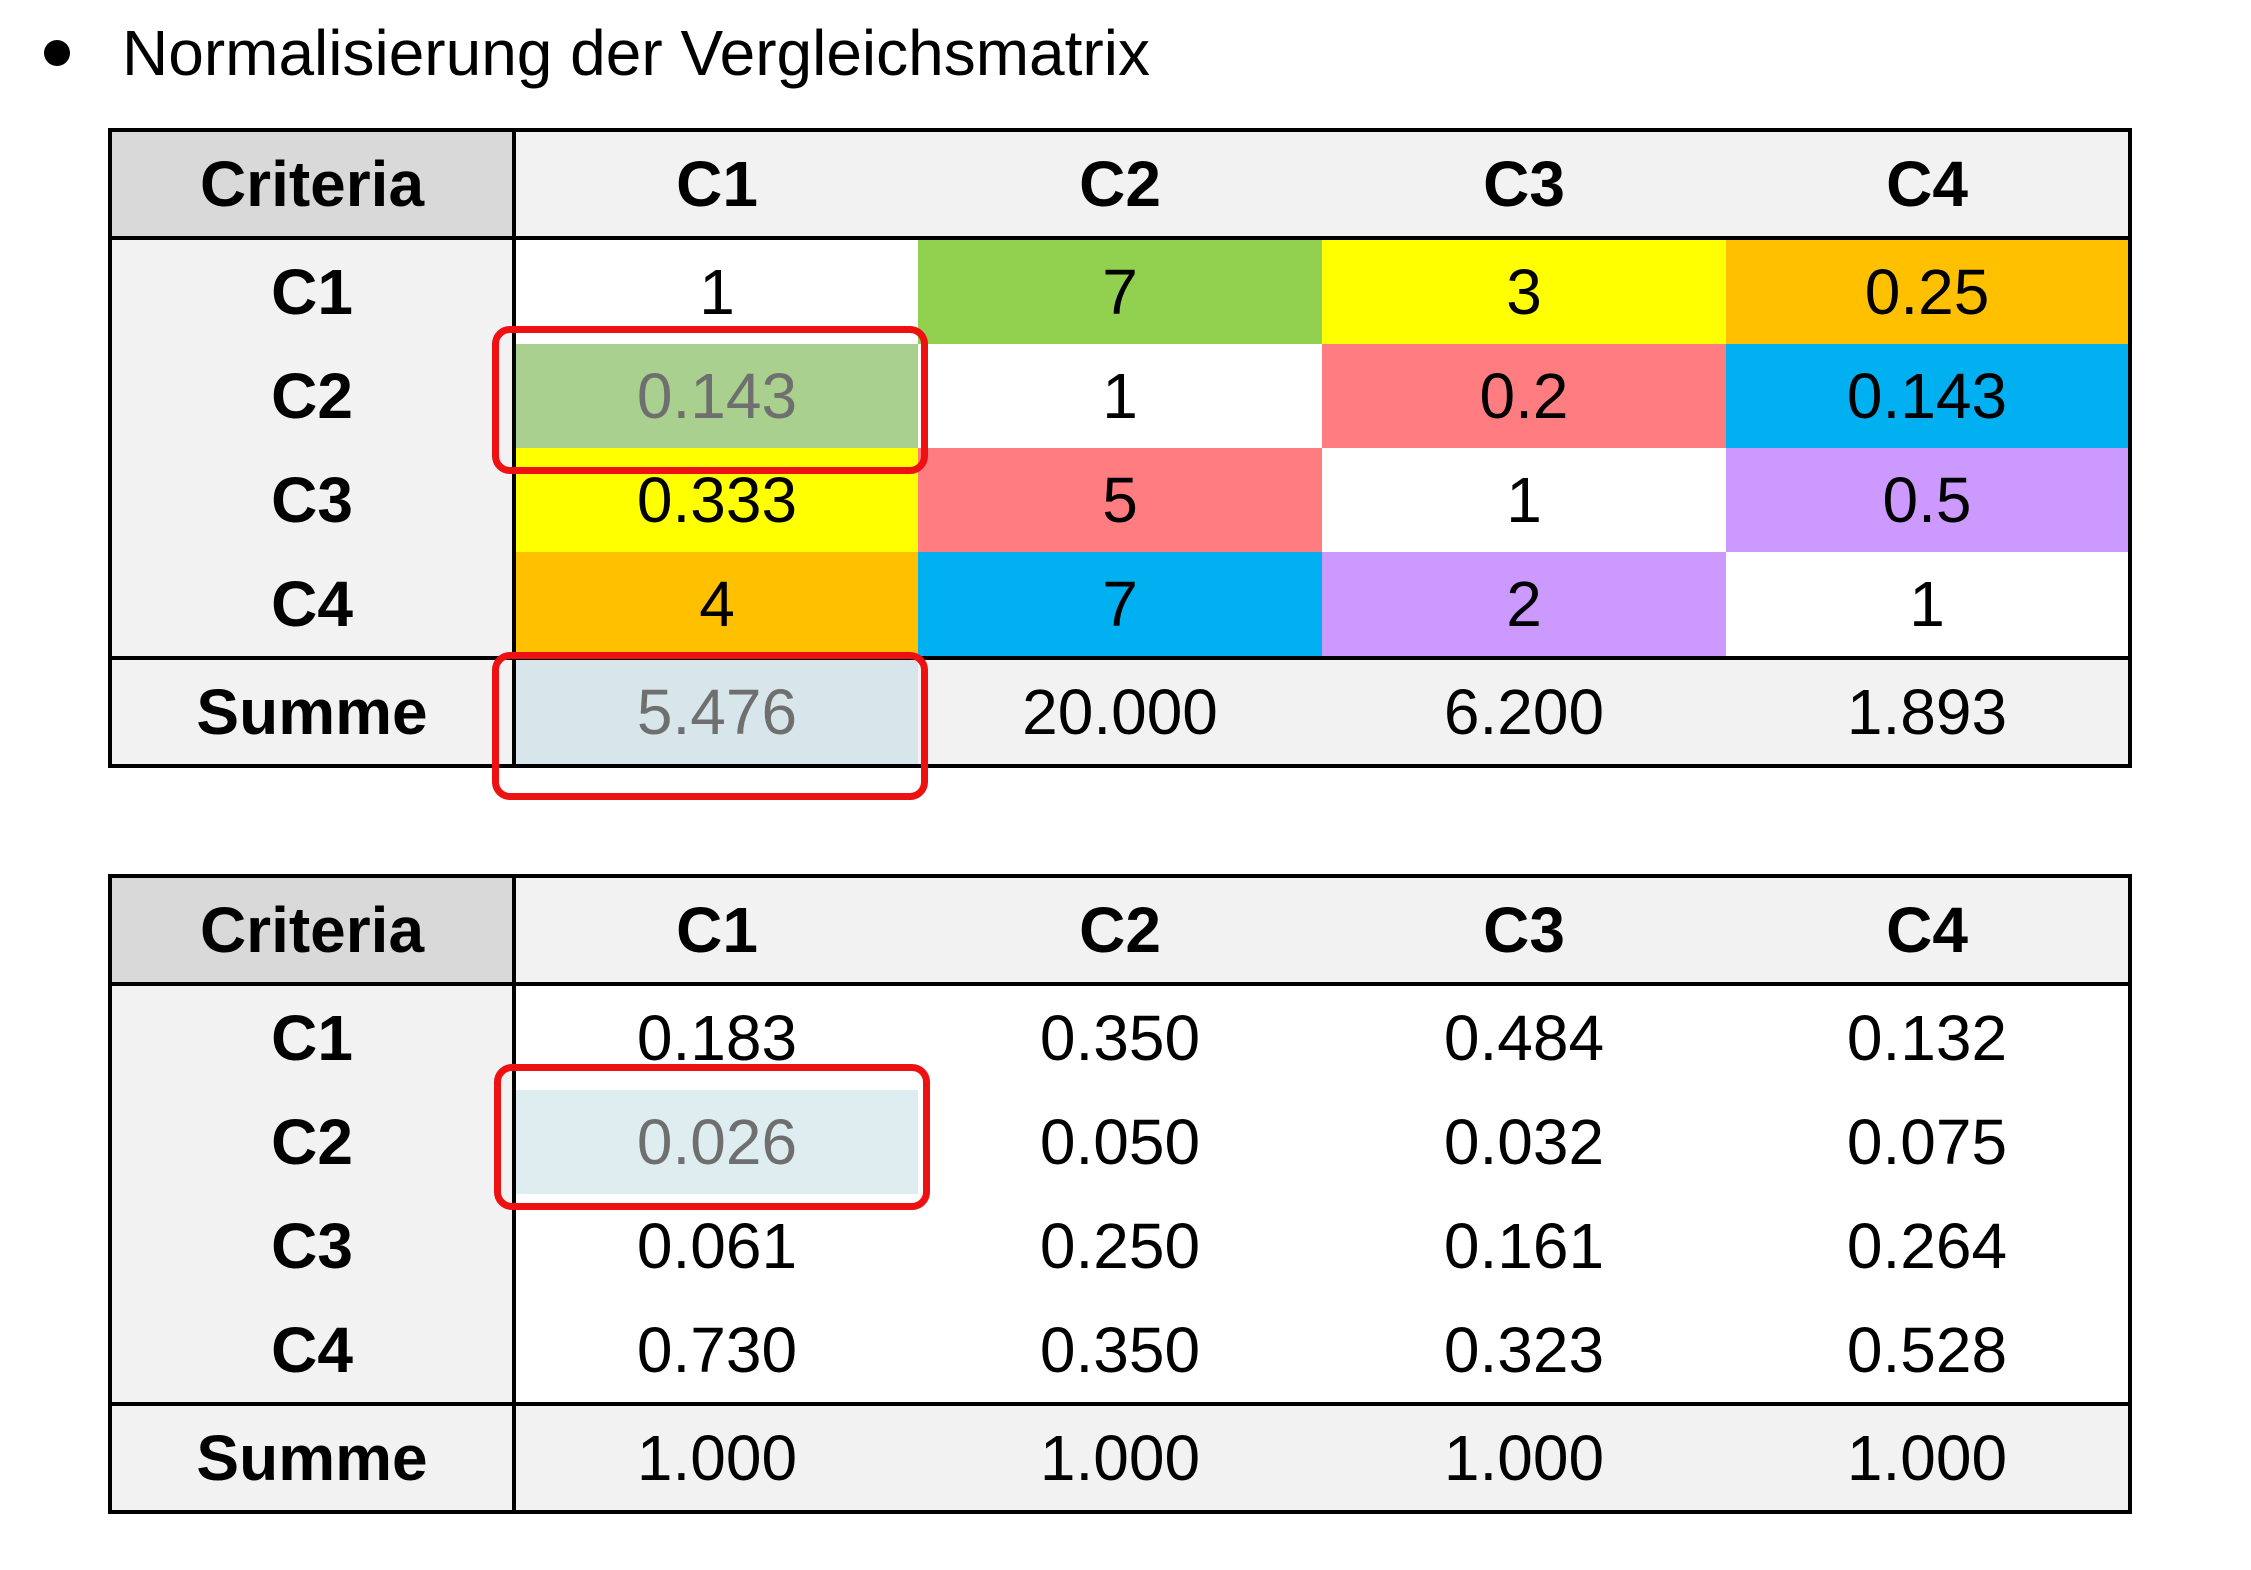 This screenshot has width=2251, height=1570. Describe the element at coordinates (1524, 1350) in the screenshot. I see `matrix-cell: 0.323` at that location.